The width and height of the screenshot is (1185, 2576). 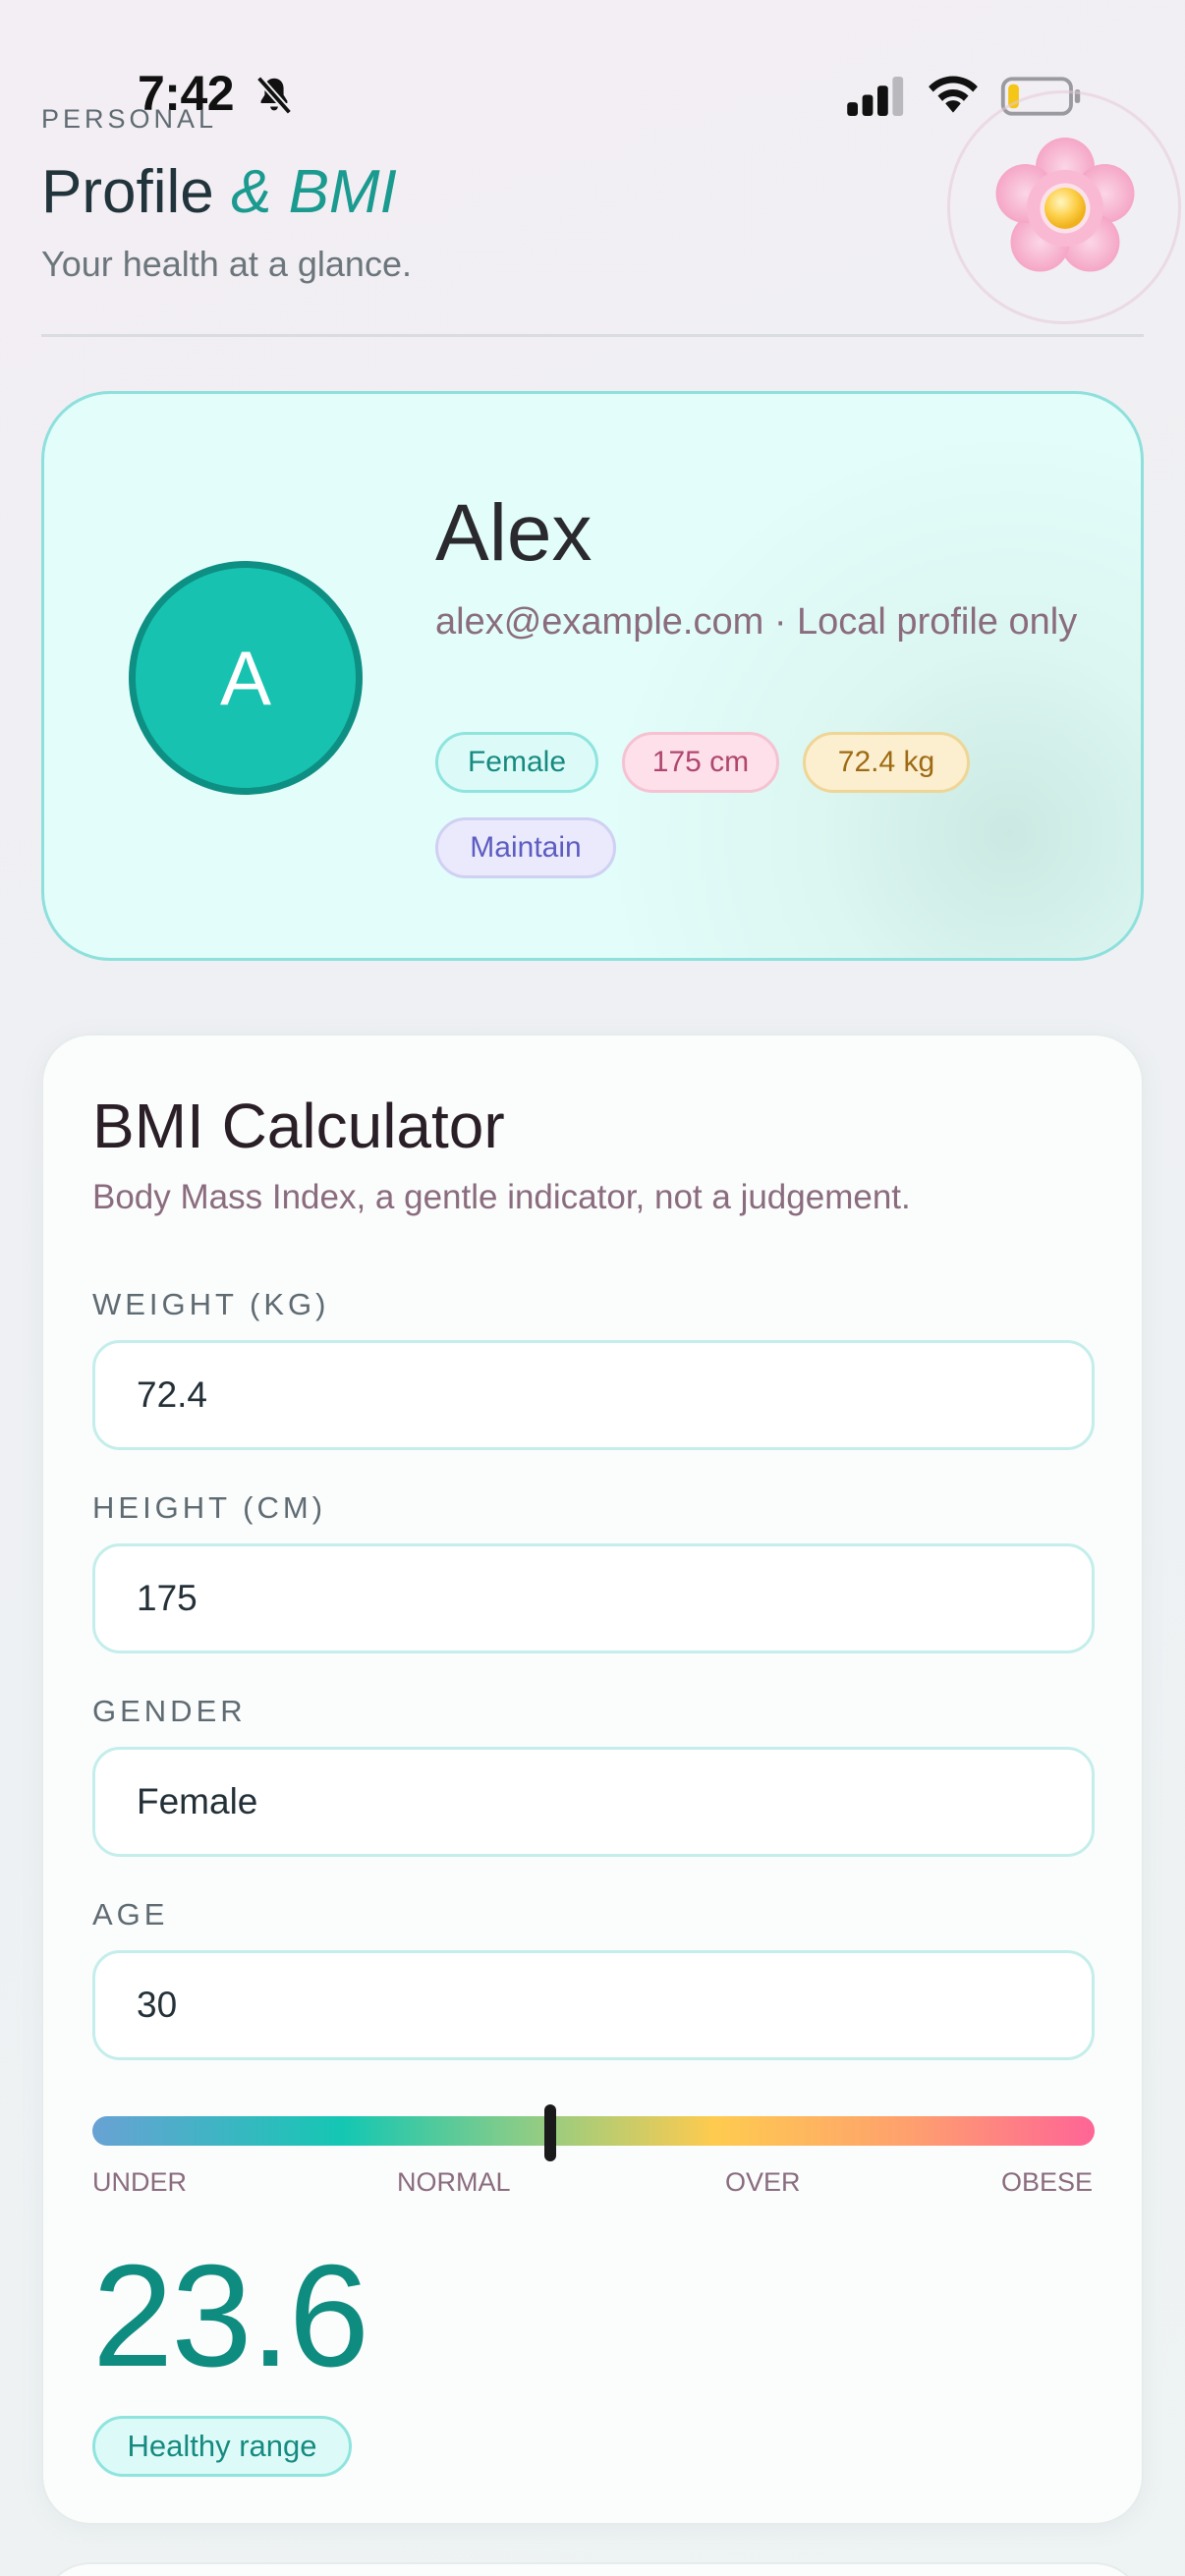 I want to click on page-title-main: Profile, so click(x=128, y=192).